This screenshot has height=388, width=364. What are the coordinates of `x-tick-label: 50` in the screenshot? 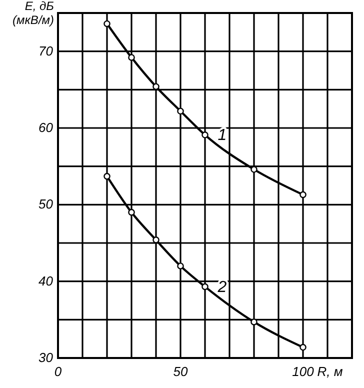 It's located at (180, 371).